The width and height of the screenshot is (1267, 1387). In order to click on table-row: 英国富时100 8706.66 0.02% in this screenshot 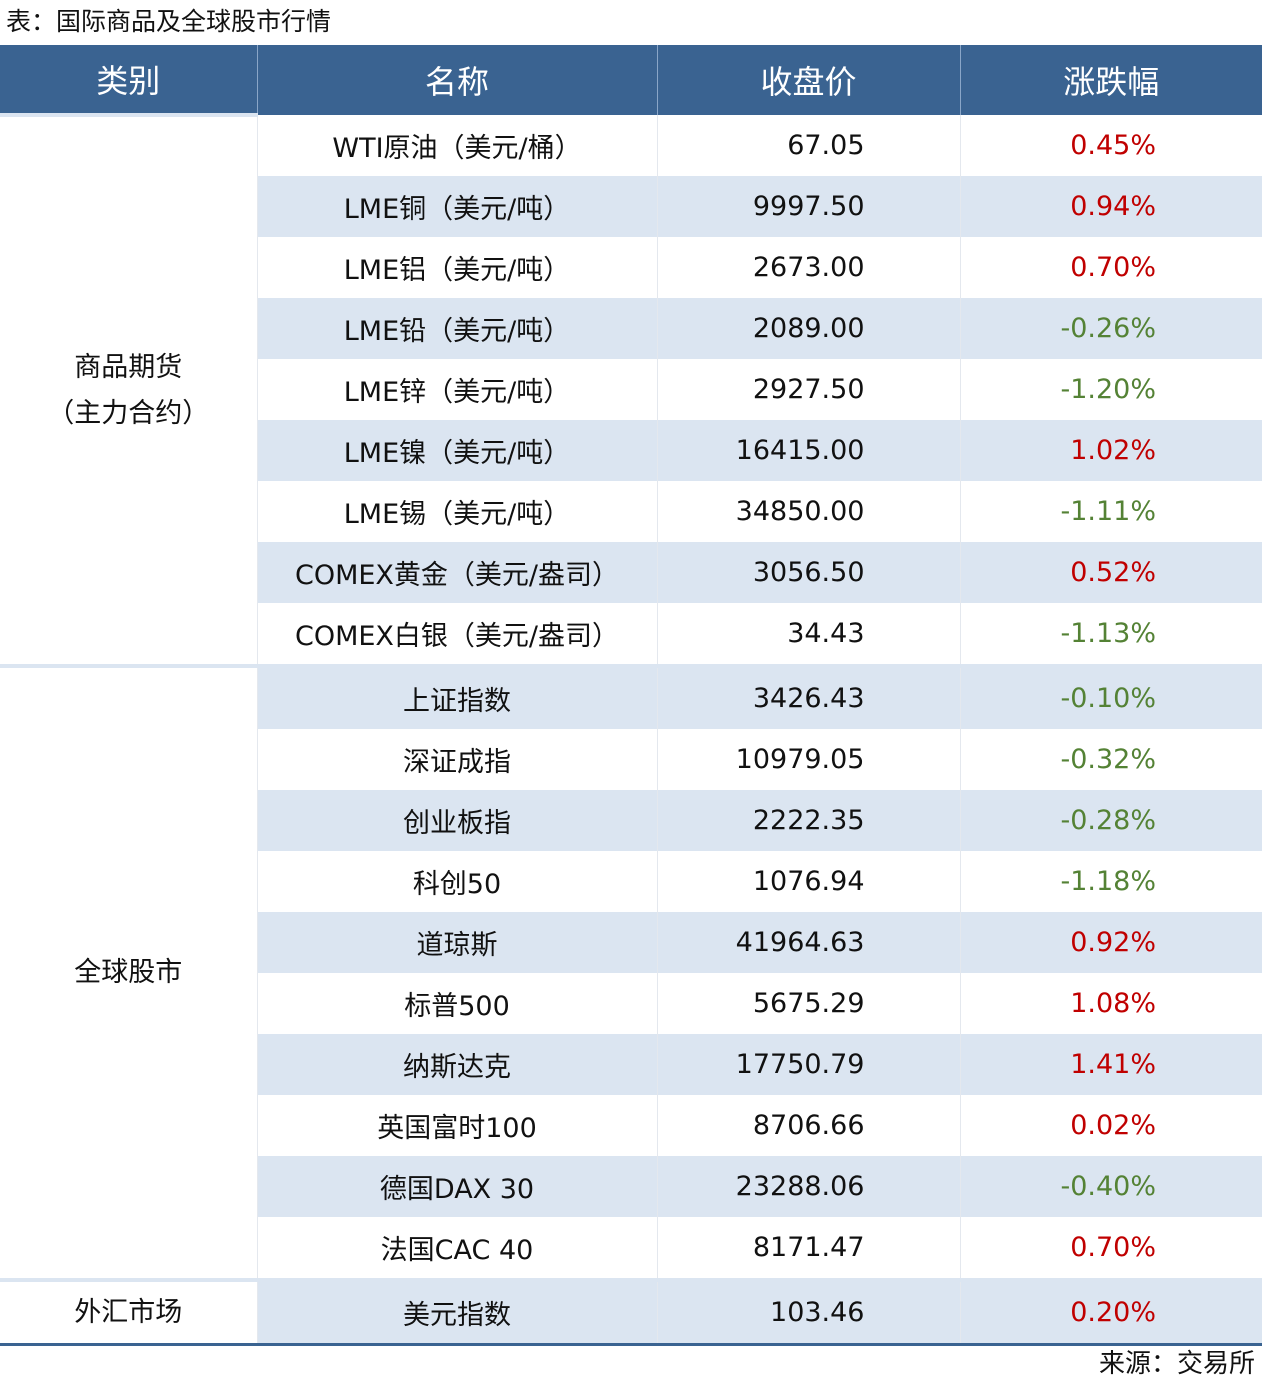, I will do `click(631, 1125)`.